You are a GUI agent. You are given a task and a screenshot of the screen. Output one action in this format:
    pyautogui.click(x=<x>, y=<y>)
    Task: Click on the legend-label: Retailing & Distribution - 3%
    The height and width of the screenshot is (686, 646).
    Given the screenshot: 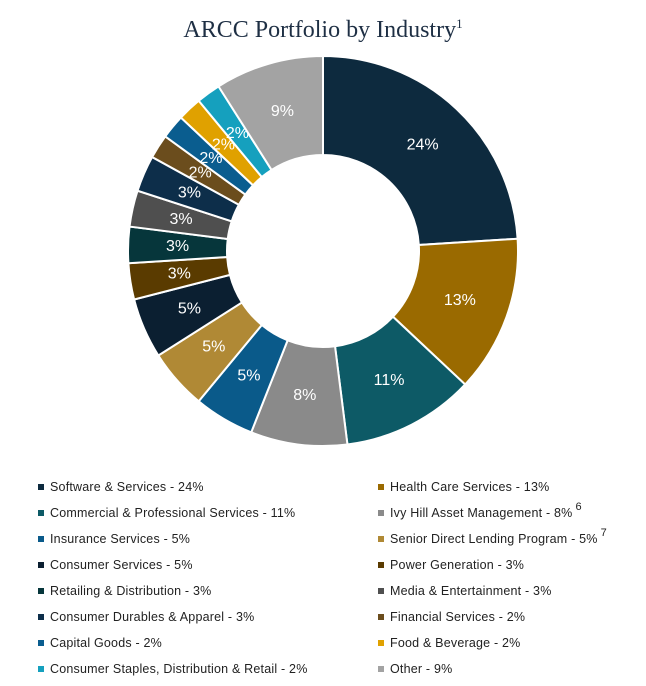 What is the action you would take?
    pyautogui.click(x=131, y=591)
    